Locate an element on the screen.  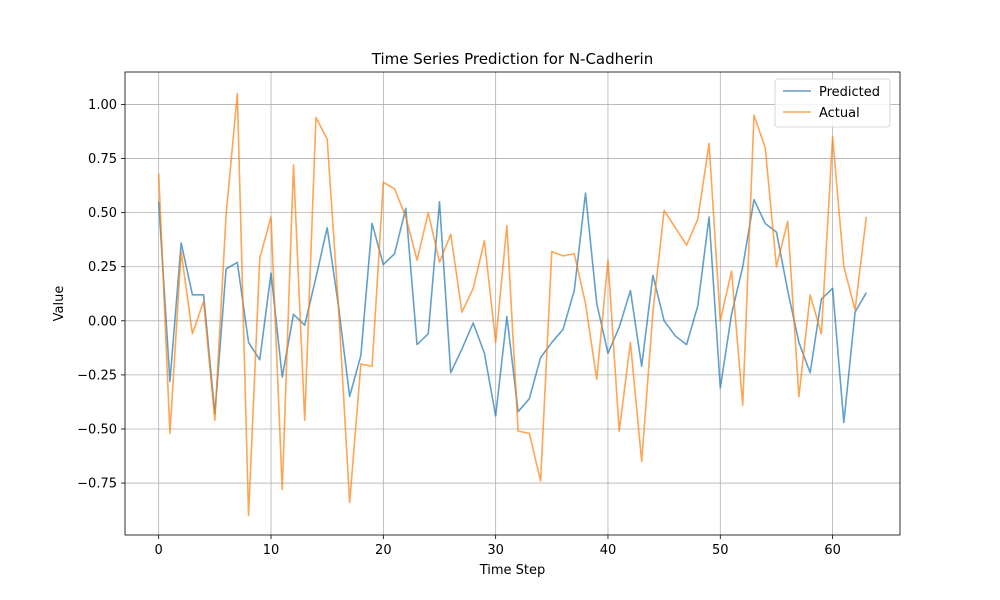
y-tick-label: 0.00 is located at coordinates (102, 321).